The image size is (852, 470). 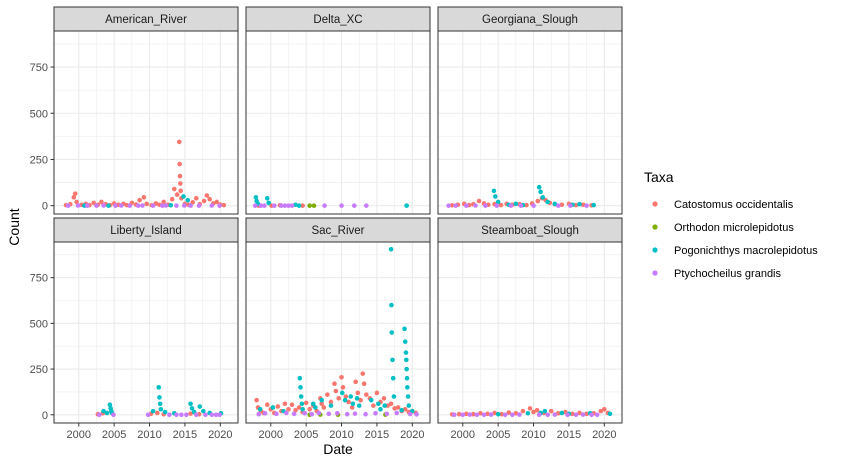 I want to click on x-tick-label: 2005, so click(x=114, y=435).